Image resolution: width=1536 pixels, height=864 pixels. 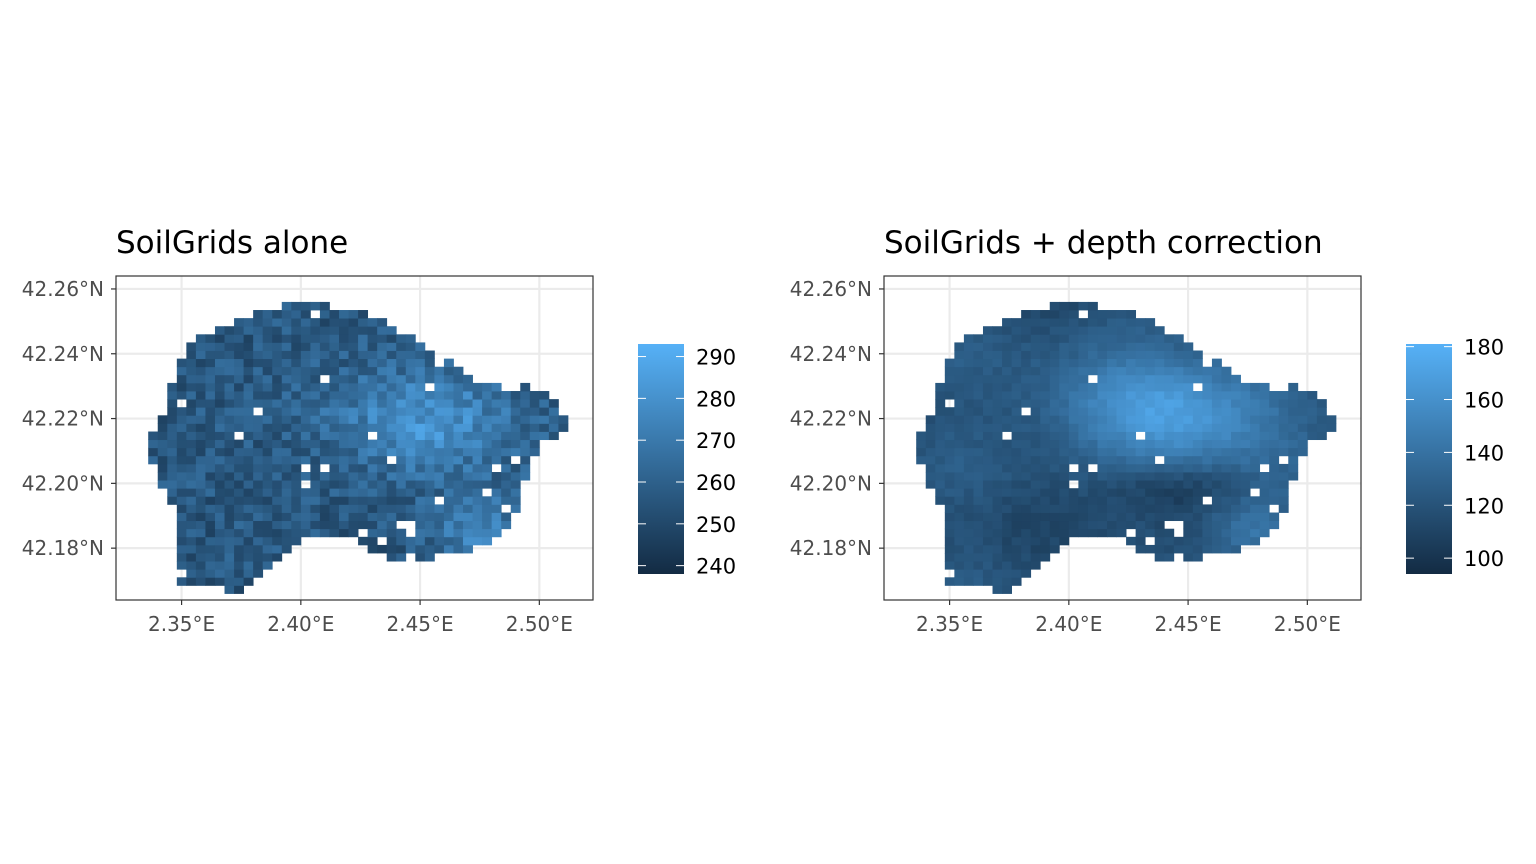 I want to click on colorbar-tick-label: 100, so click(x=1484, y=559).